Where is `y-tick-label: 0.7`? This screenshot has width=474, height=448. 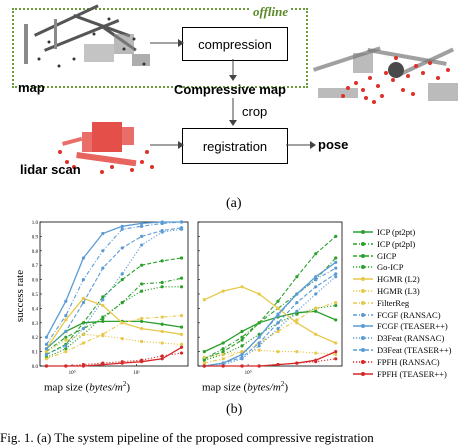
y-tick-label: 0.7 is located at coordinates (35, 266).